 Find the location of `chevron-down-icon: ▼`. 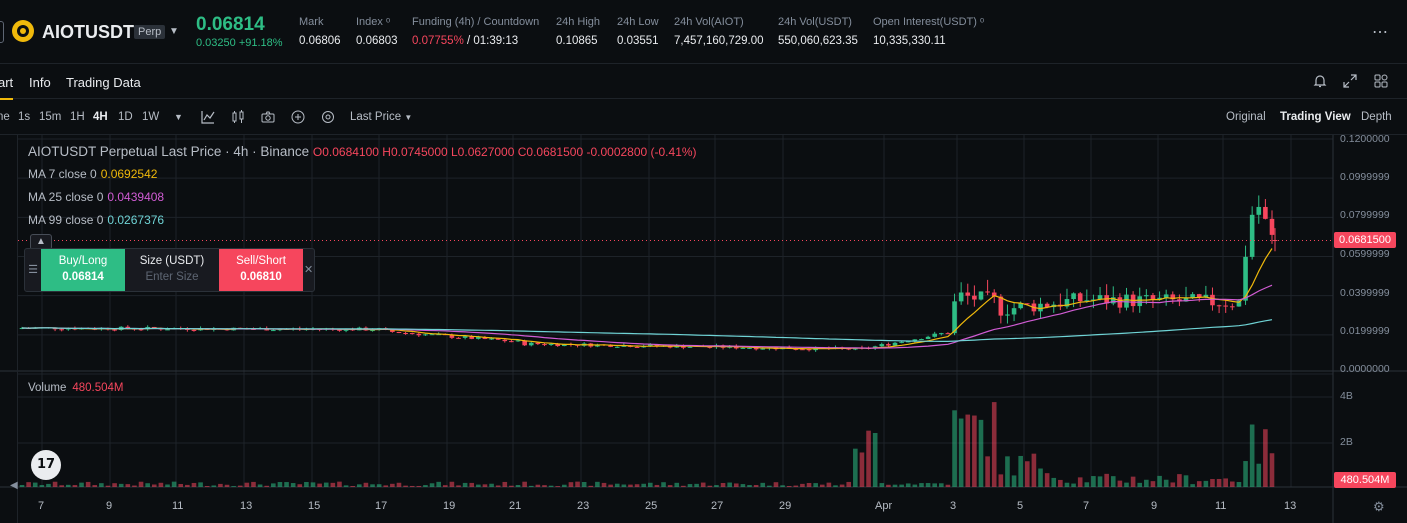

chevron-down-icon: ▼ is located at coordinates (174, 31).